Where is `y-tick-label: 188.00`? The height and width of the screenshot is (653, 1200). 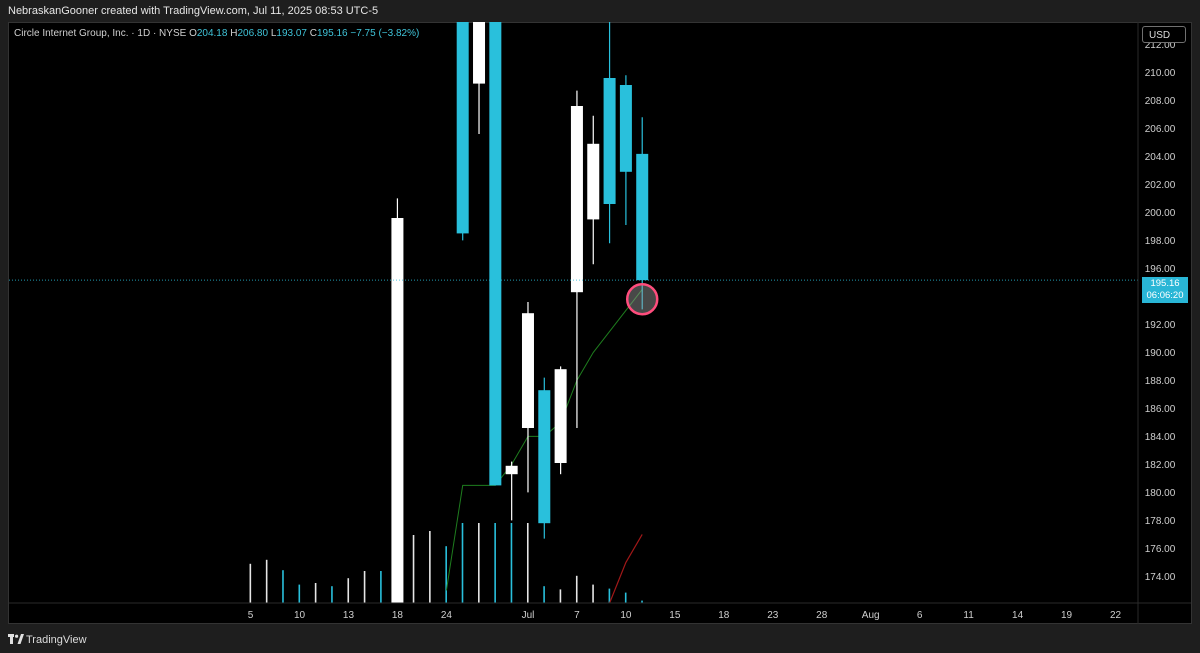 y-tick-label: 188.00 is located at coordinates (1160, 381).